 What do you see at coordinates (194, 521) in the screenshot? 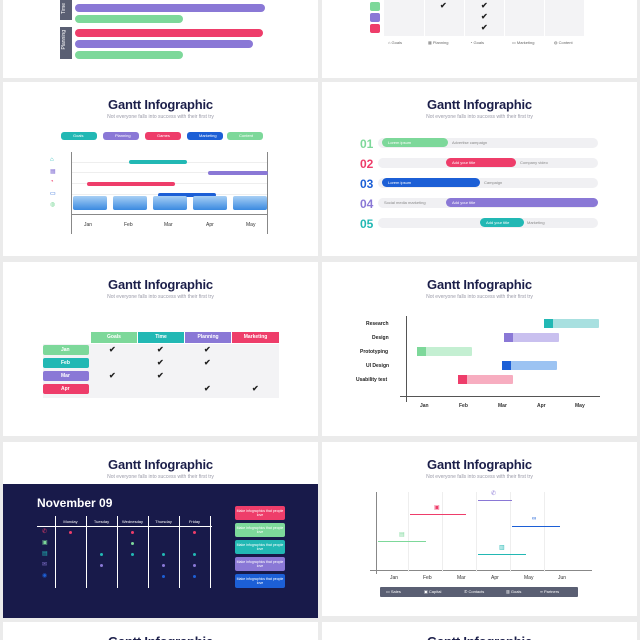
I see `day-friday: Friday` at bounding box center [194, 521].